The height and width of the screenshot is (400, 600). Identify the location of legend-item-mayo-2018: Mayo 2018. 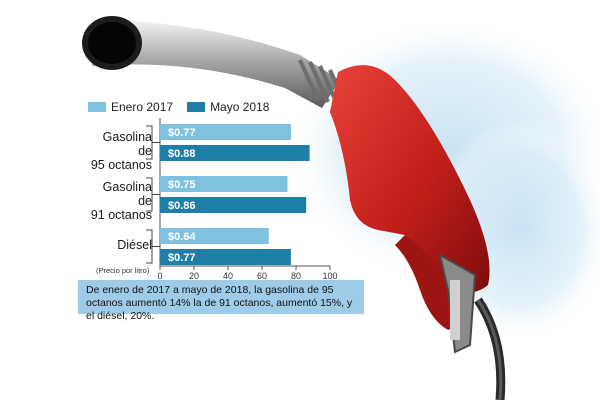
(228, 107).